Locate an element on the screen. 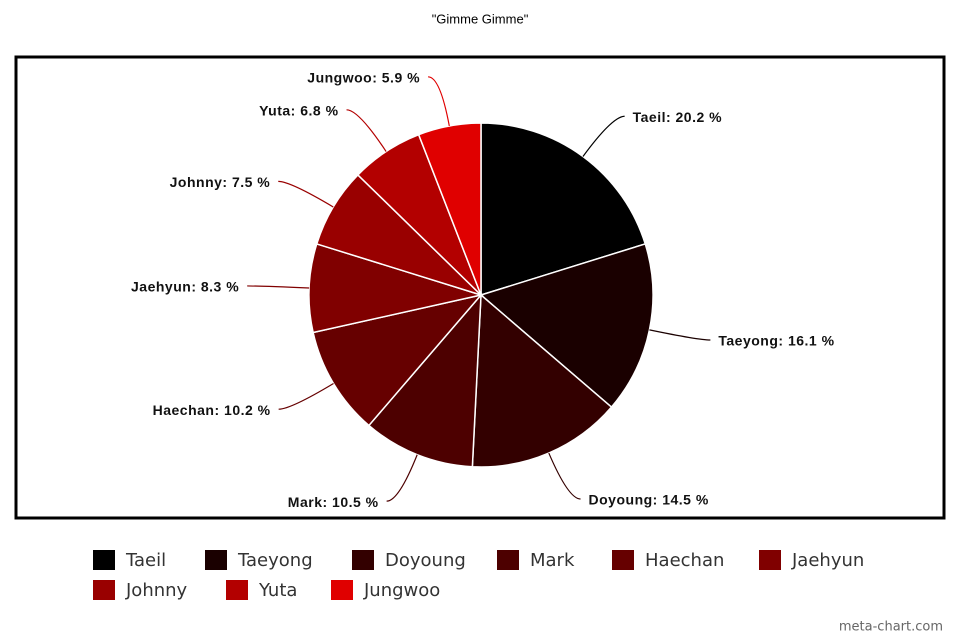  data-label: Haechan: 10.2 % is located at coordinates (212, 410).